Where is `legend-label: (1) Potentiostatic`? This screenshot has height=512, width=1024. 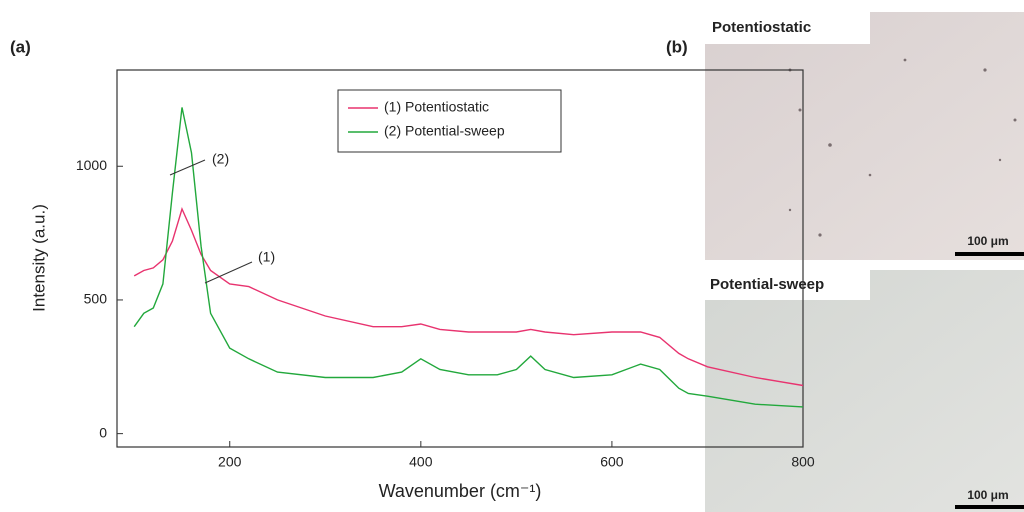 legend-label: (1) Potentiostatic is located at coordinates (436, 107).